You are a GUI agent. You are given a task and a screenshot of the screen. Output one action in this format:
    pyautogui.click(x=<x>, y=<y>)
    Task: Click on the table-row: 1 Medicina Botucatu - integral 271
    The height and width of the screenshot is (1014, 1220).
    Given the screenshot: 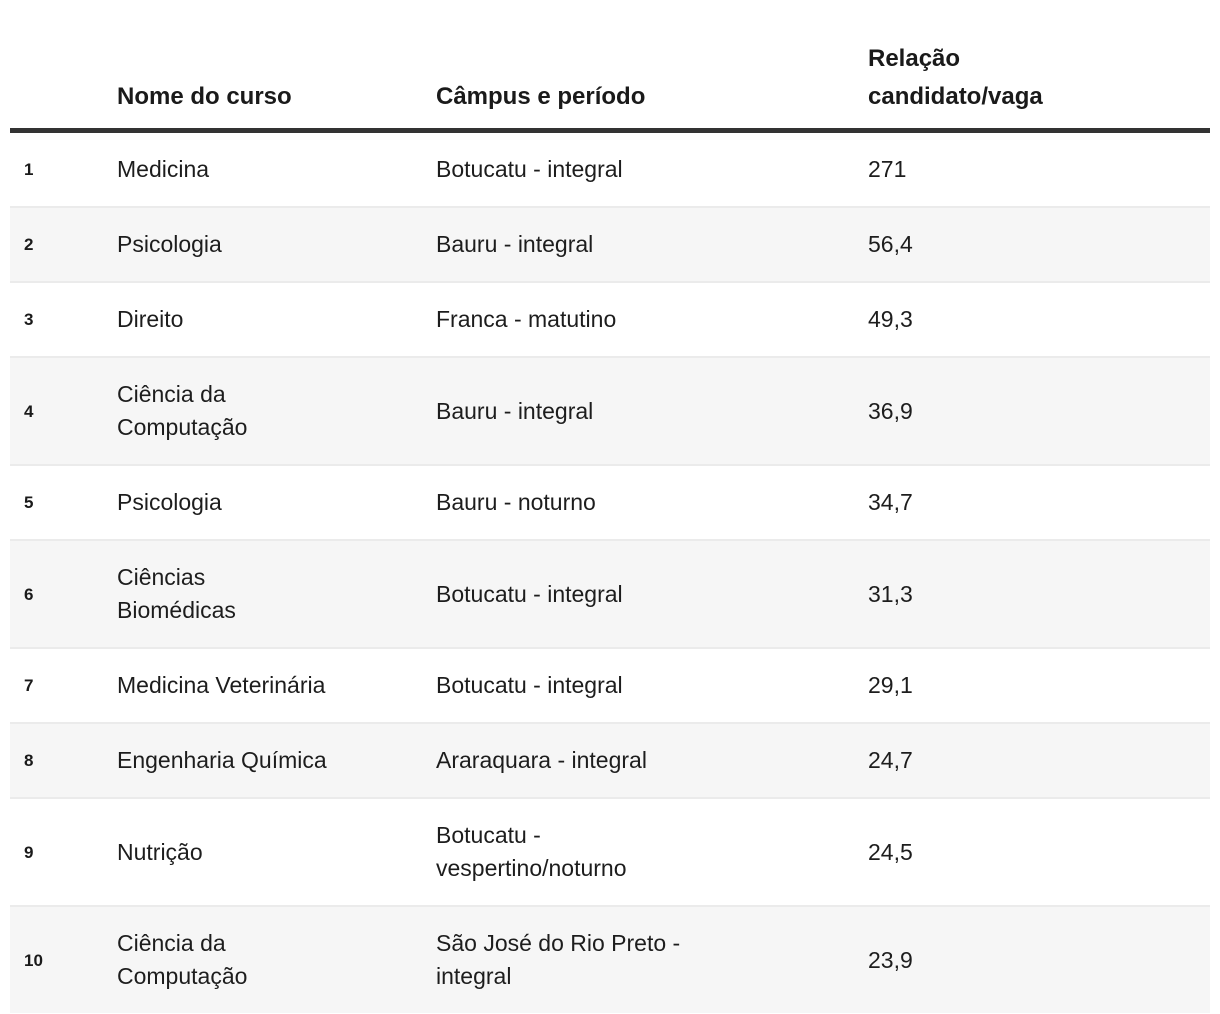 What is the action you would take?
    pyautogui.click(x=610, y=169)
    